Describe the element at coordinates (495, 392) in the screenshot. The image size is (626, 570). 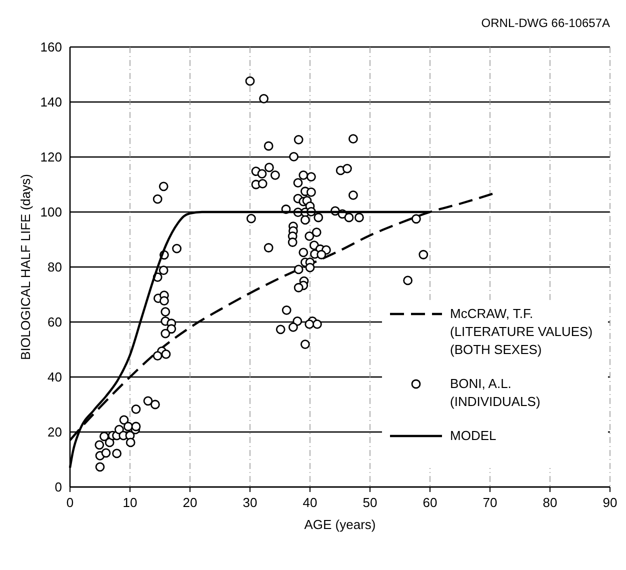
I see `legend-label: BONI, A.L. (INDIVIDUALS)` at that location.